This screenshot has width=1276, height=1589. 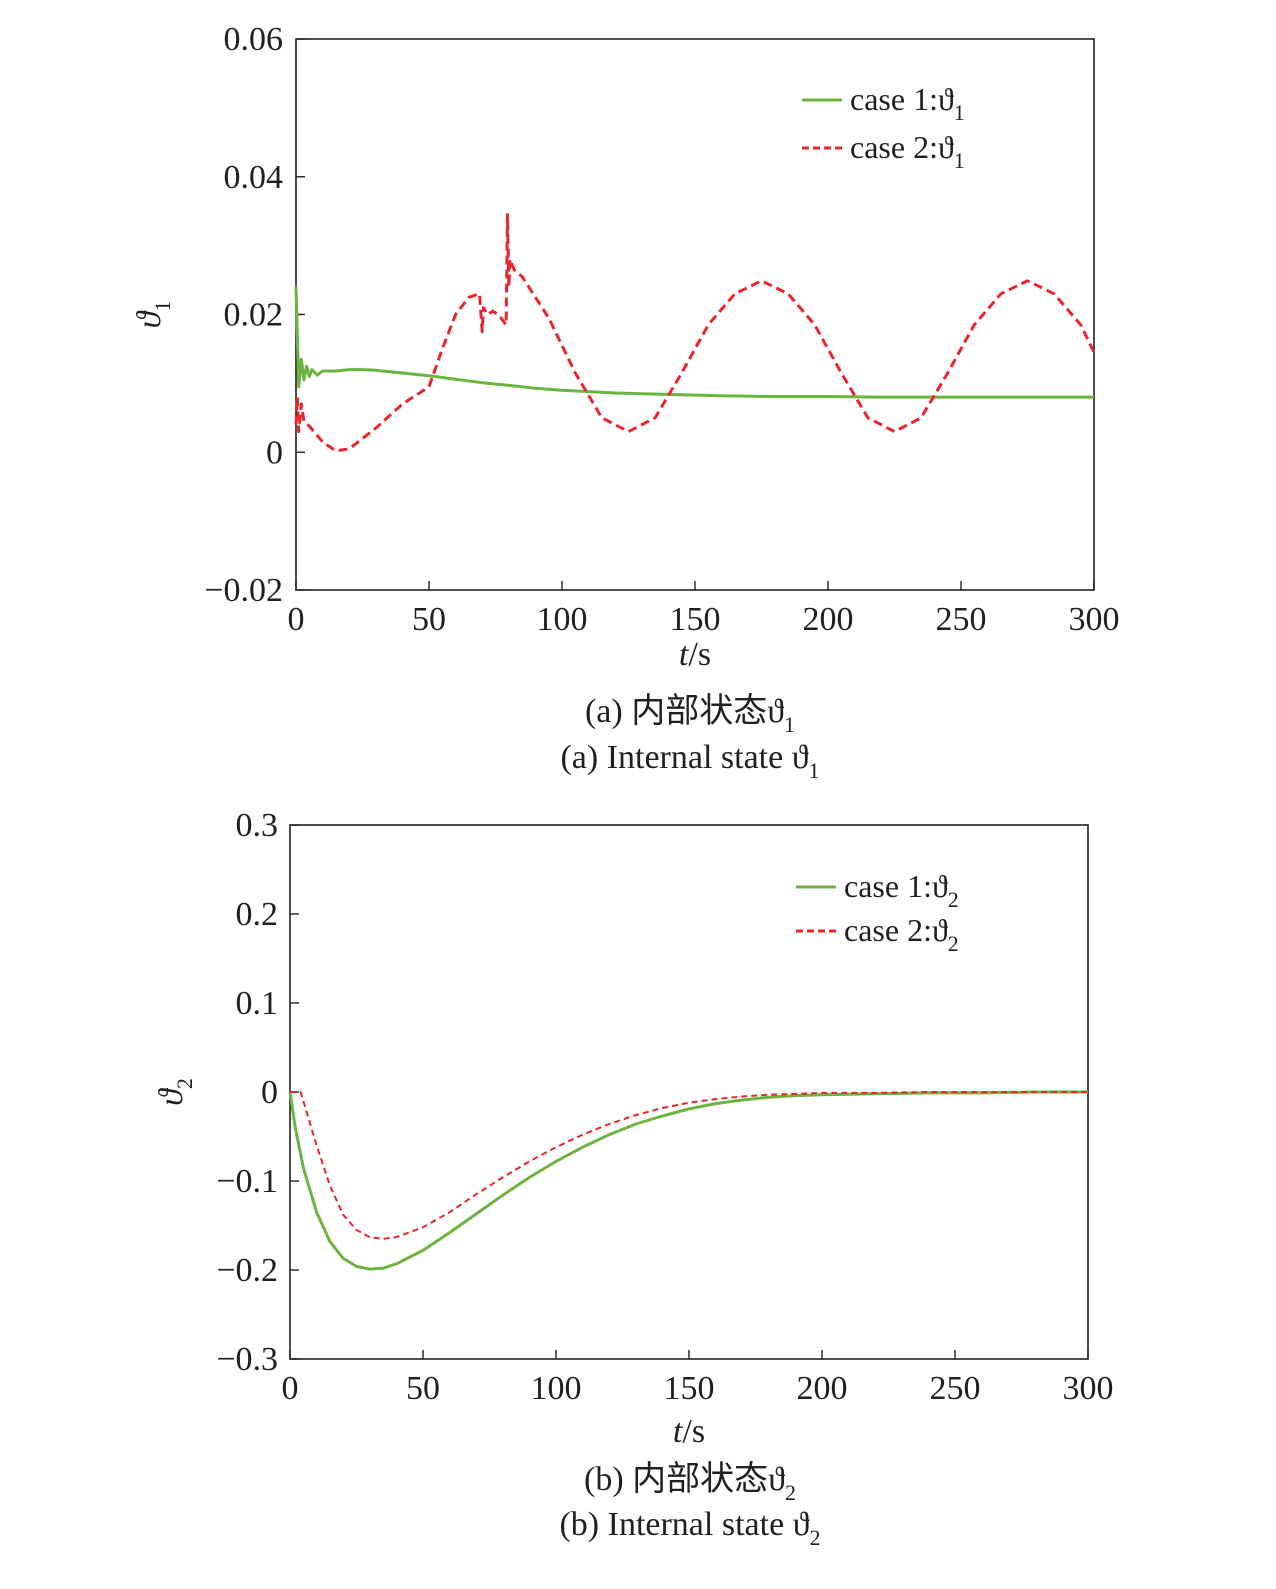 I want to click on caption-cn: (a) 内部状态ϑ1, so click(x=690, y=714).